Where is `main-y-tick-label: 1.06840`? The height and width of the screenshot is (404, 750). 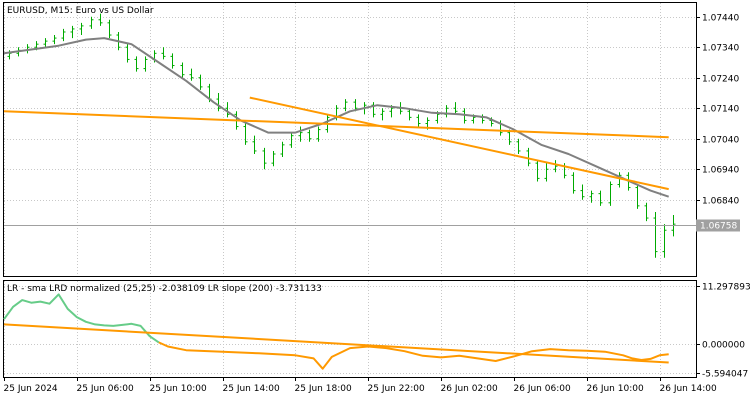 main-y-tick-label: 1.06840 is located at coordinates (720, 202).